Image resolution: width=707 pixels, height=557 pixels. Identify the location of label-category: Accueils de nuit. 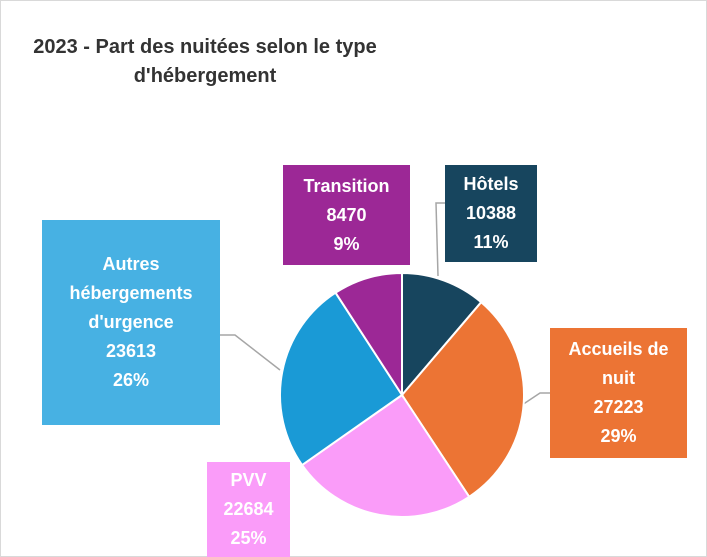
(618, 363).